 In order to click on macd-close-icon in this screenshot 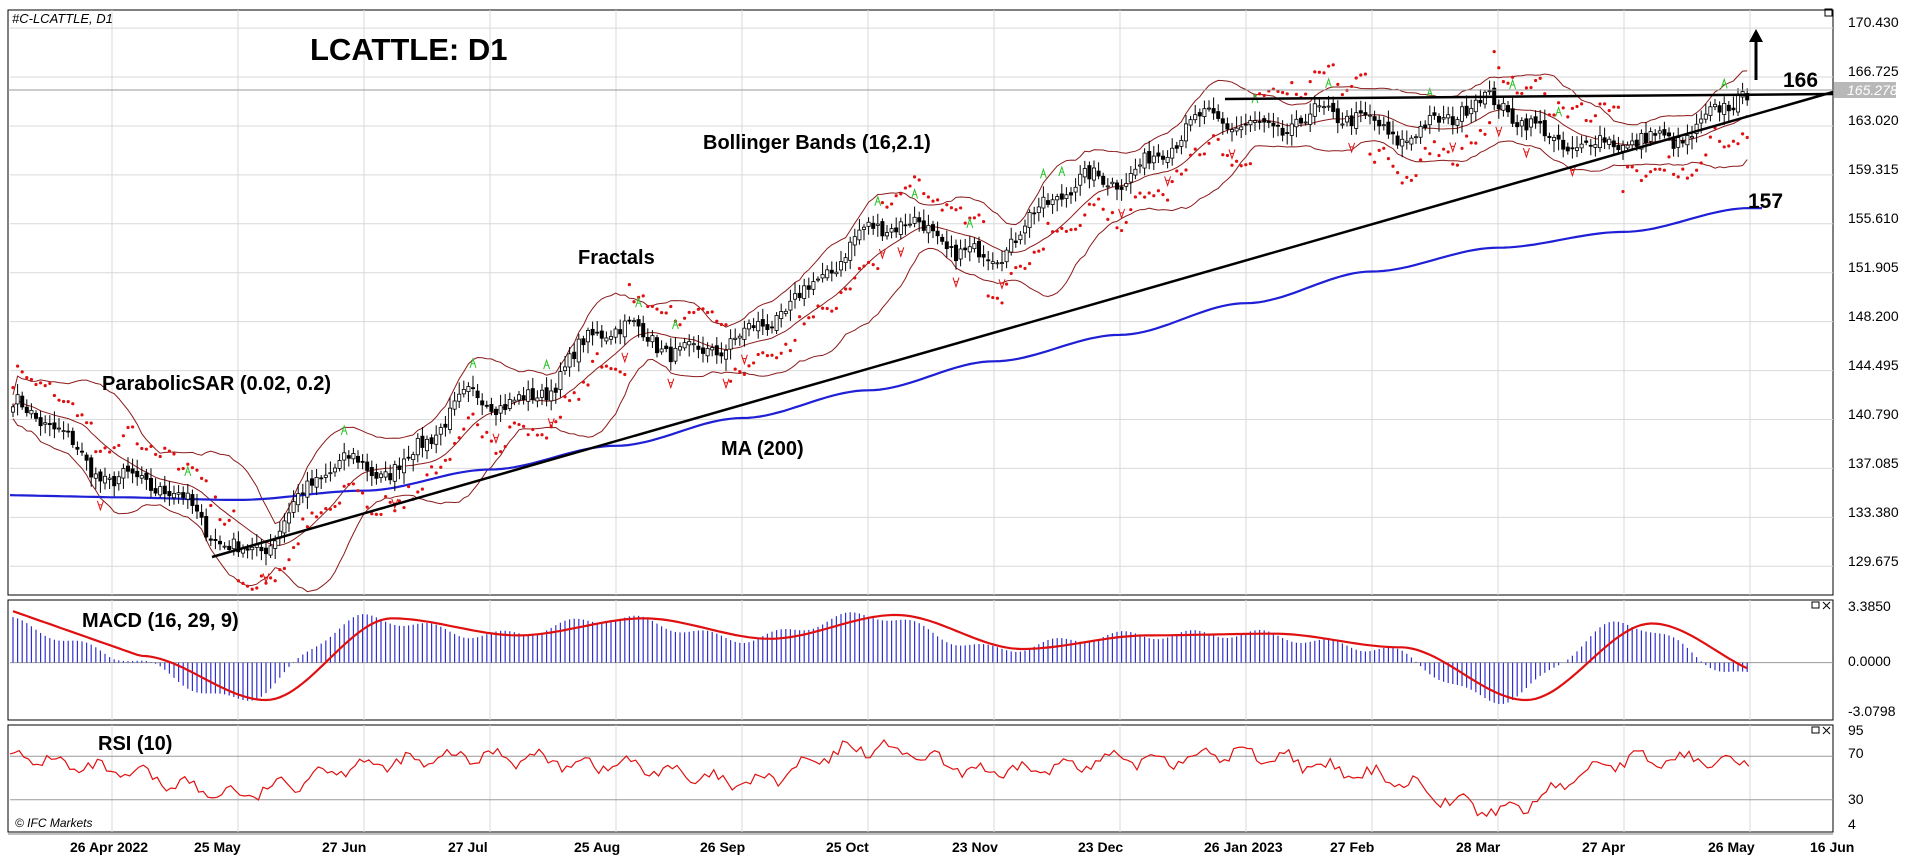, I will do `click(1826, 605)`.